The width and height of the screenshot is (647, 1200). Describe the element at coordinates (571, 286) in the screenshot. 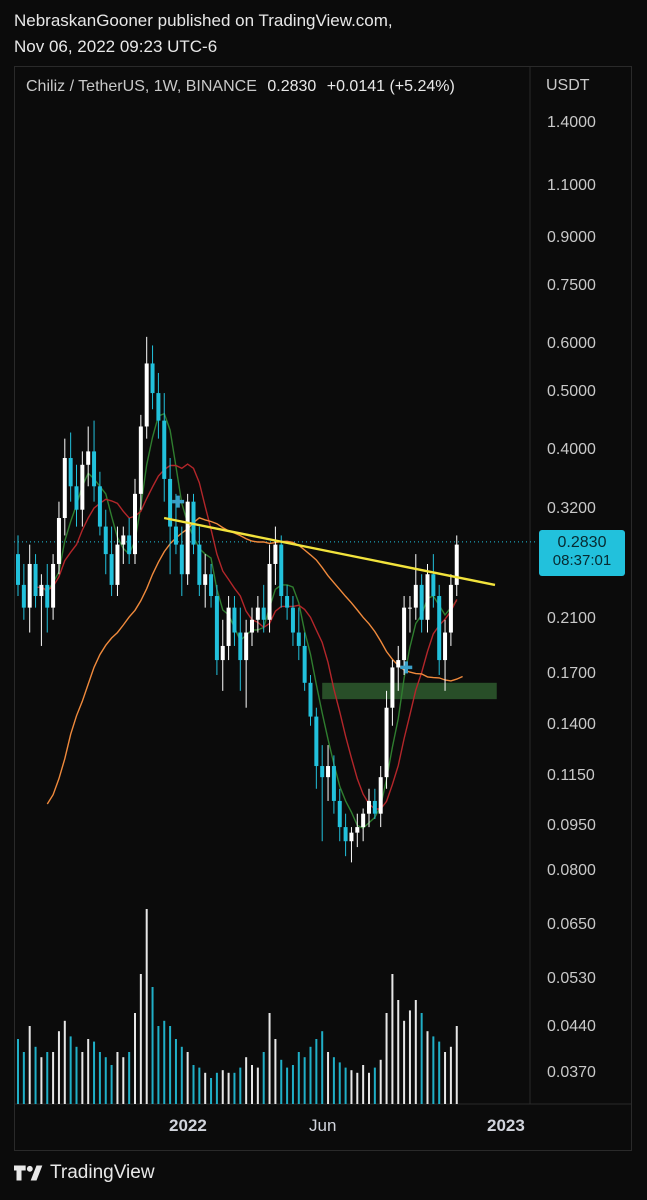

I see `price-axis-tick: 0.7500` at that location.